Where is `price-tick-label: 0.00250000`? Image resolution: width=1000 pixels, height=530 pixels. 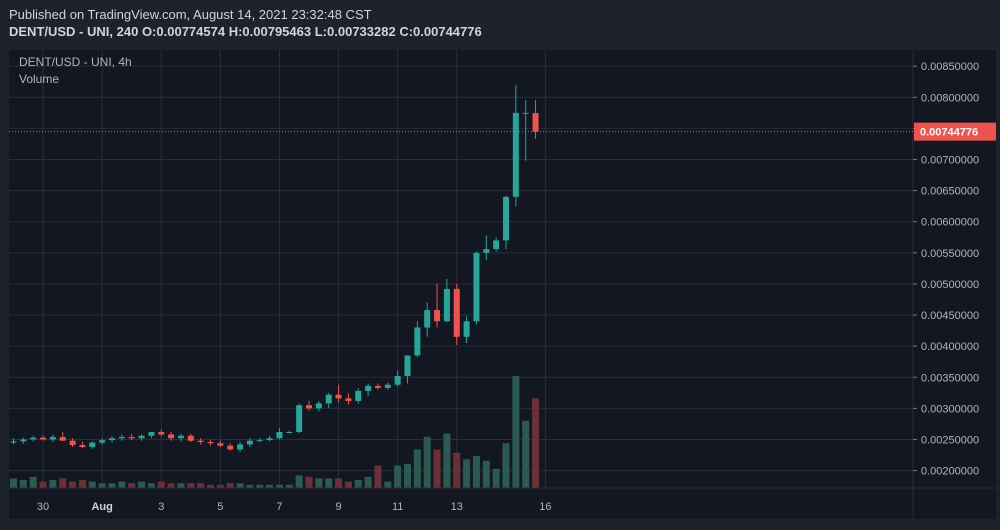 price-tick-label: 0.00250000 is located at coordinates (950, 440).